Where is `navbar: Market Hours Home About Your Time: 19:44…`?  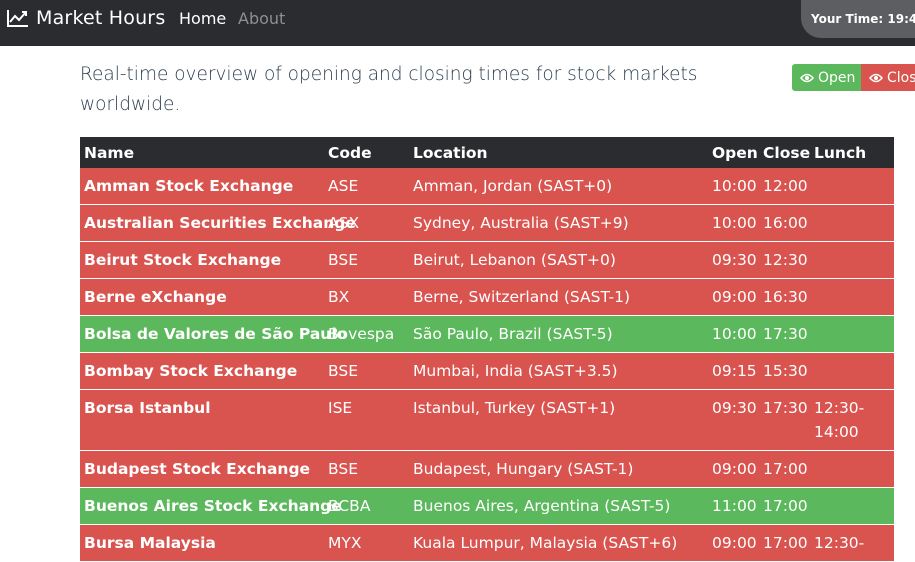
navbar: Market Hours Home About Your Time: 19:44… is located at coordinates (457, 23).